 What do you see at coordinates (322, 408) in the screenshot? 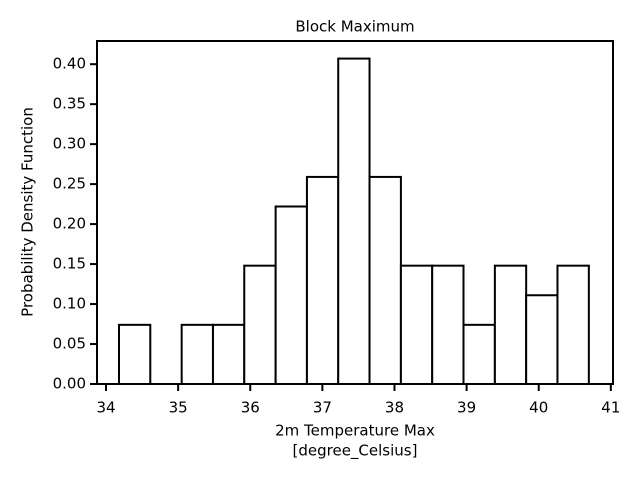
I see `x-tick-label: 37` at bounding box center [322, 408].